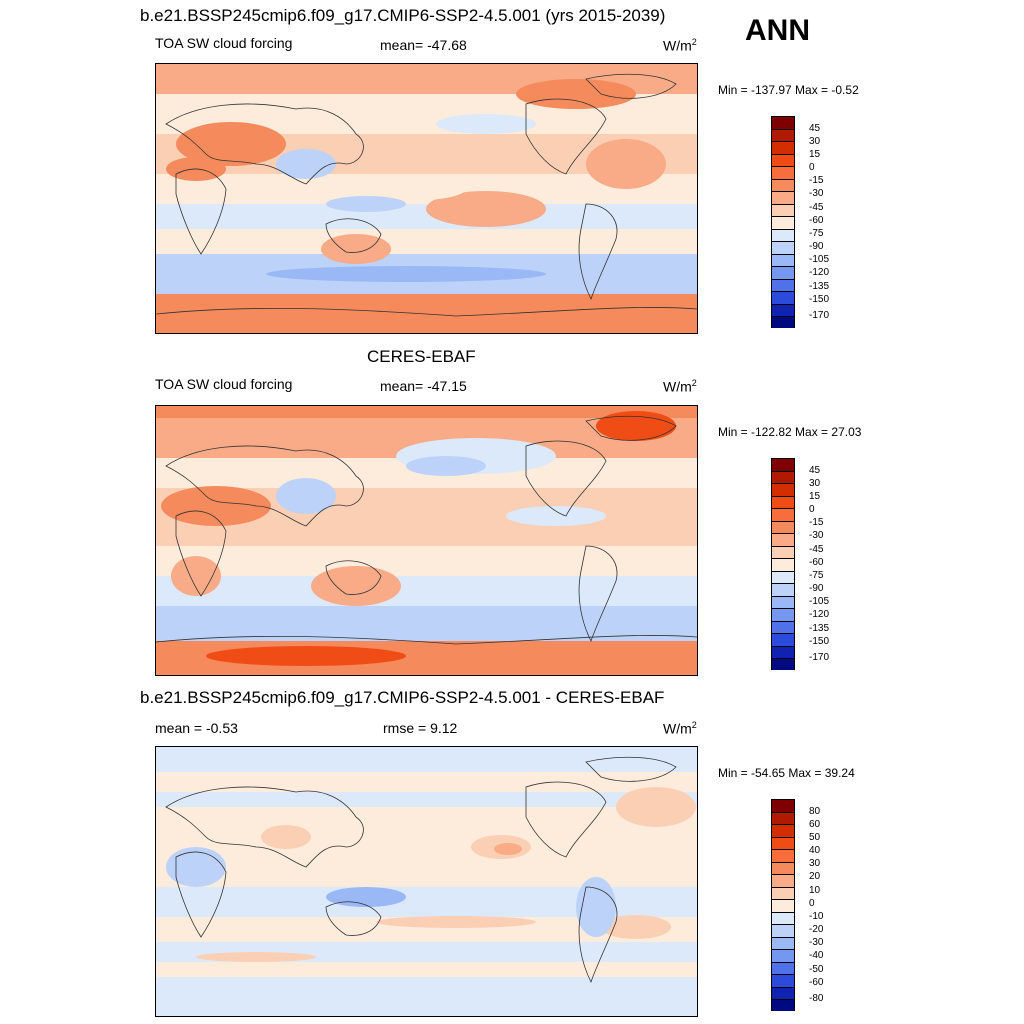 Image resolution: width=1024 pixels, height=1024 pixels. Describe the element at coordinates (815, 890) in the screenshot. I see `colorbar-tick: 10` at that location.